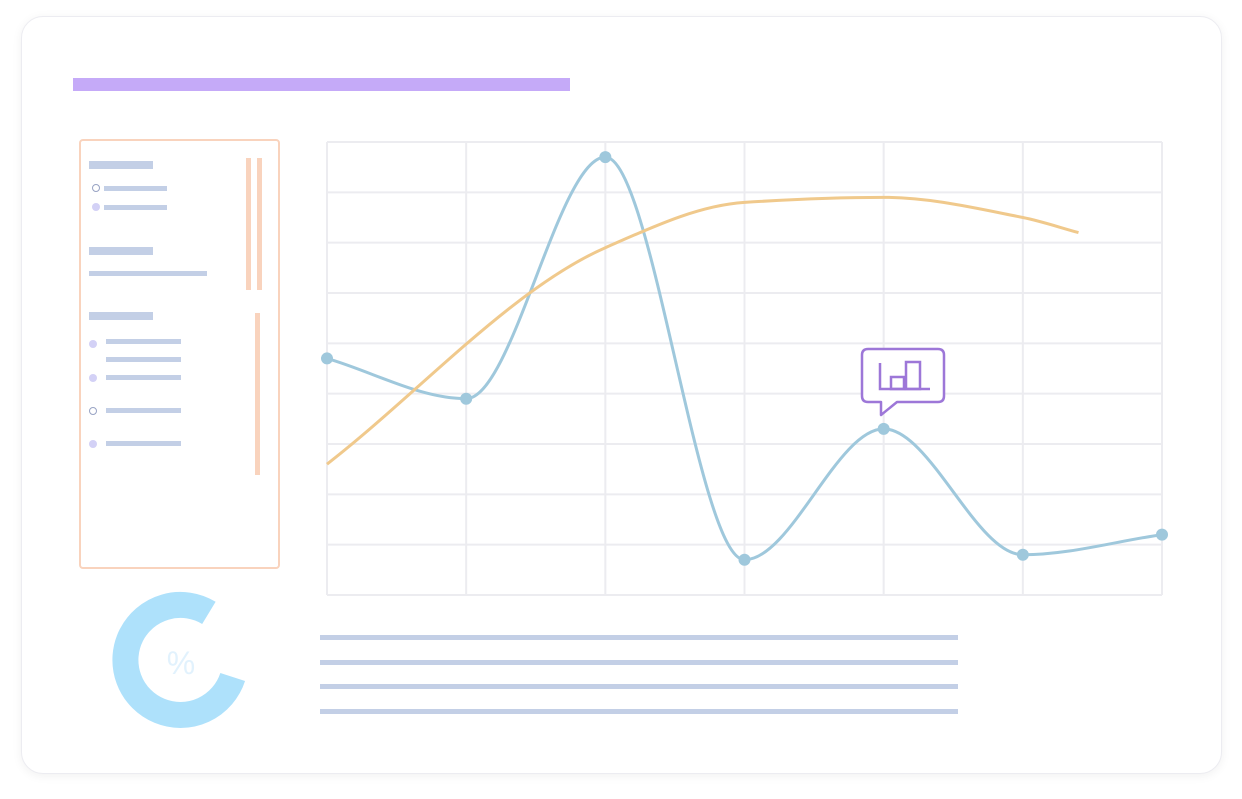 This screenshot has height=799, width=1242. What do you see at coordinates (903, 382) in the screenshot?
I see `bar-chart-speech-bubble-icon` at bounding box center [903, 382].